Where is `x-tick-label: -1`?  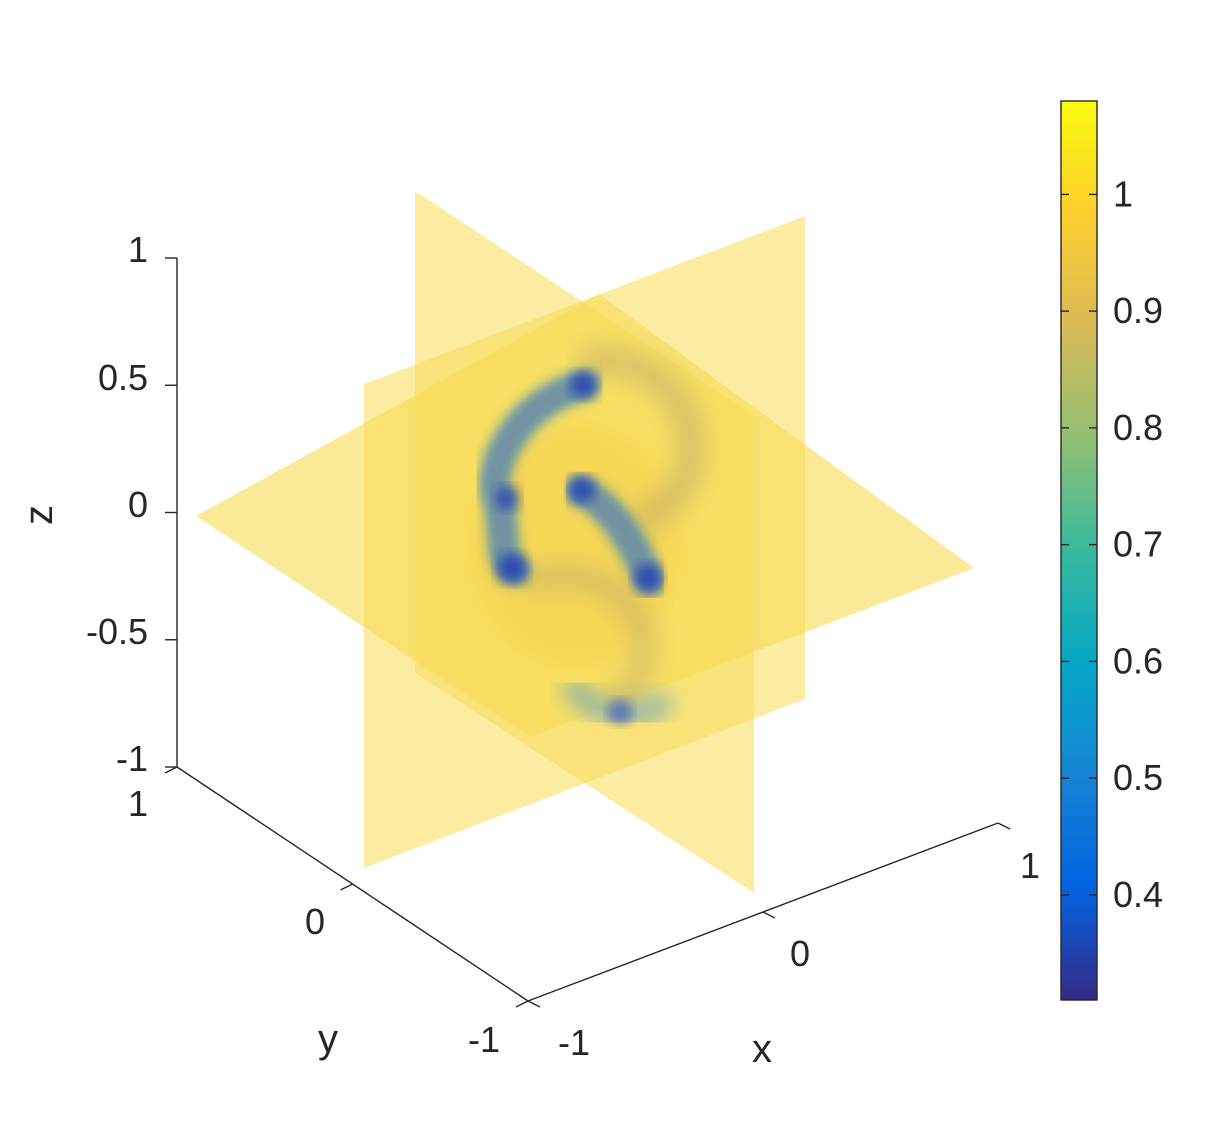
x-tick-label: -1 is located at coordinates (574, 1042).